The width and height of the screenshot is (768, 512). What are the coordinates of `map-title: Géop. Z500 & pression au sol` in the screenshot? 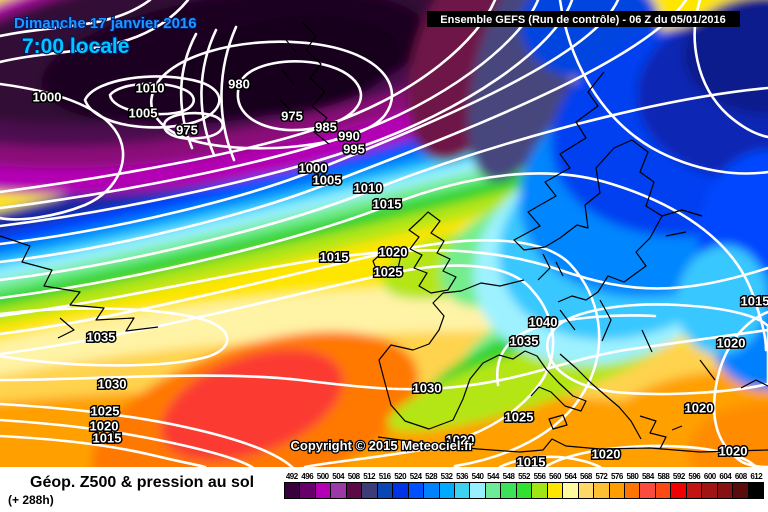 It's located at (142, 482).